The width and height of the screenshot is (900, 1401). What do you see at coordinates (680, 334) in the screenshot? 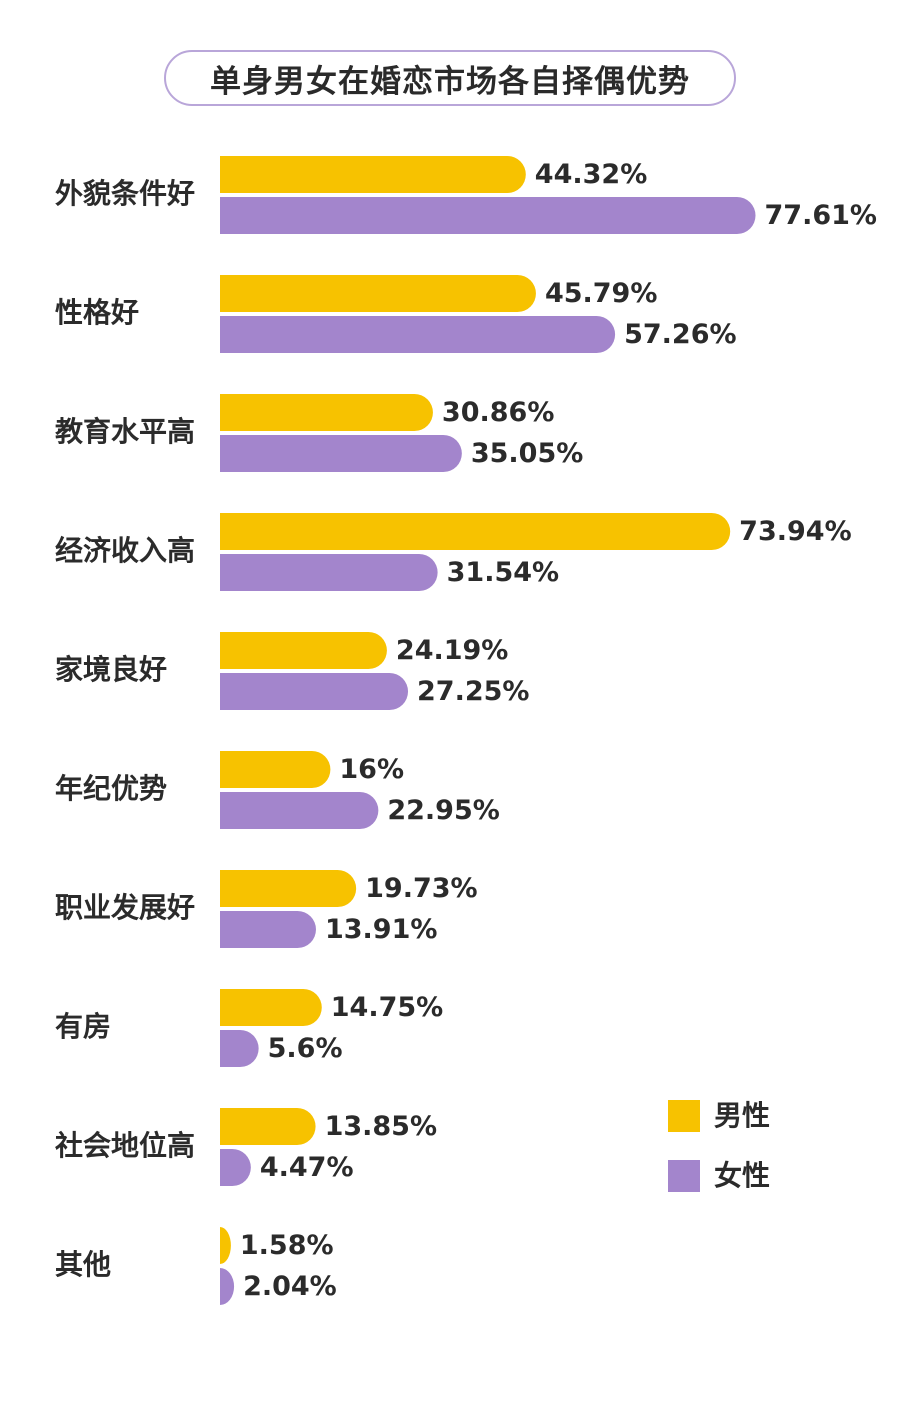
I see `data-label: 57.26%` at bounding box center [680, 334].